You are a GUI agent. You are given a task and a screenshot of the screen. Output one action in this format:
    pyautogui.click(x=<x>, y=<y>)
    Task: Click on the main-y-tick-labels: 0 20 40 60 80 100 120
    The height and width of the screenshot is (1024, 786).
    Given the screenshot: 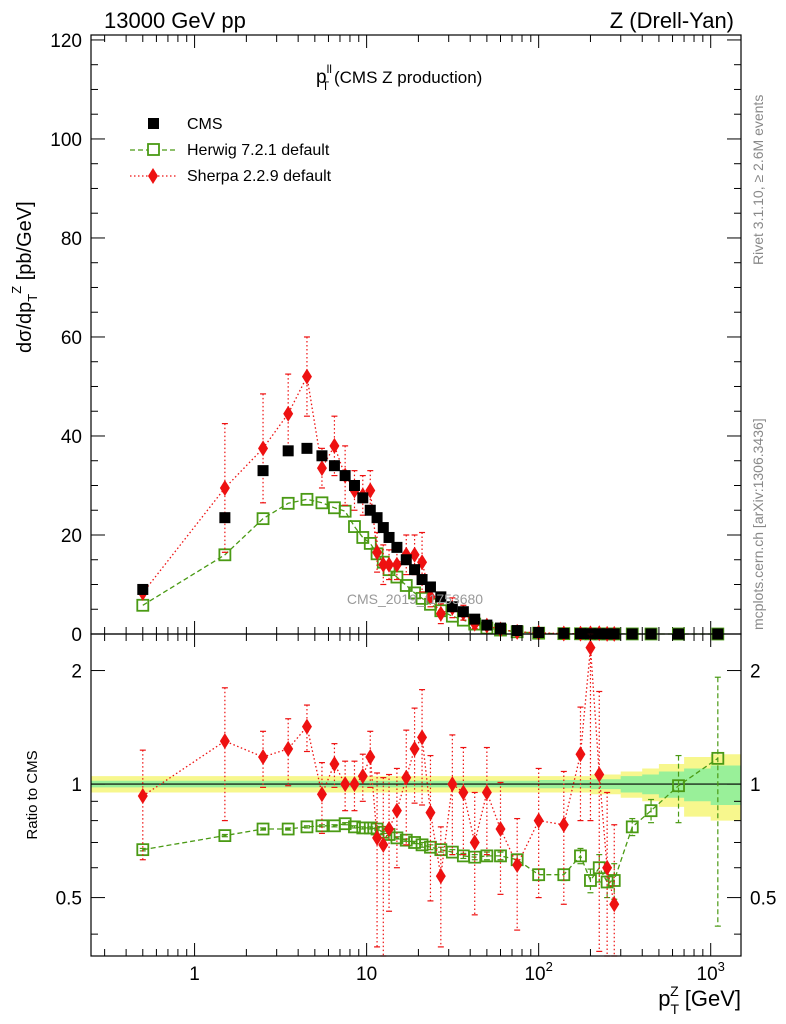 What is the action you would take?
    pyautogui.click(x=66, y=338)
    